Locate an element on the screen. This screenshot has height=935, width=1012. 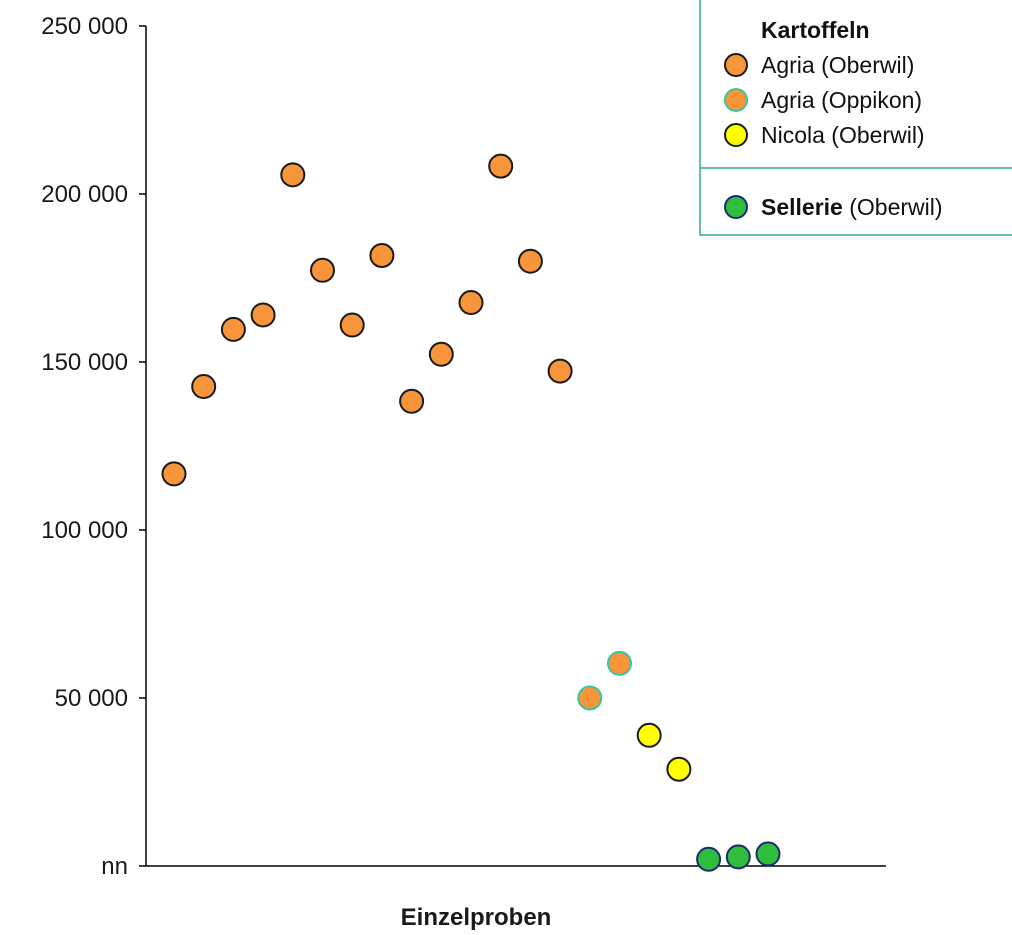
legend-box is located at coordinates (855, 118).